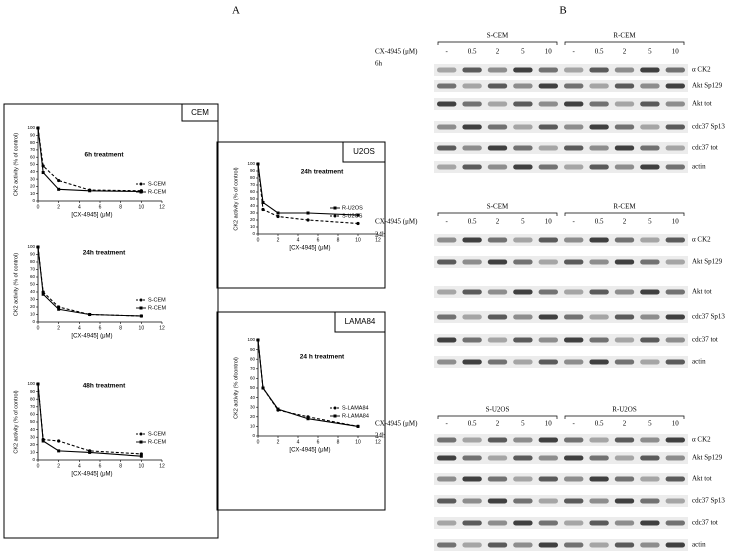  Describe the element at coordinates (253, 397) in the screenshot. I see `y-tick-label: 40` at that location.